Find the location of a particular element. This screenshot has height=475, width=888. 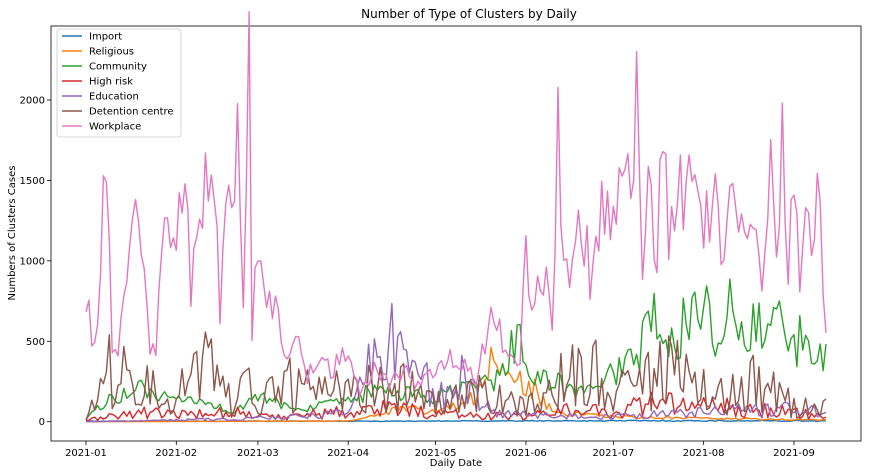

x-tick-label: 2021-02 is located at coordinates (176, 453).